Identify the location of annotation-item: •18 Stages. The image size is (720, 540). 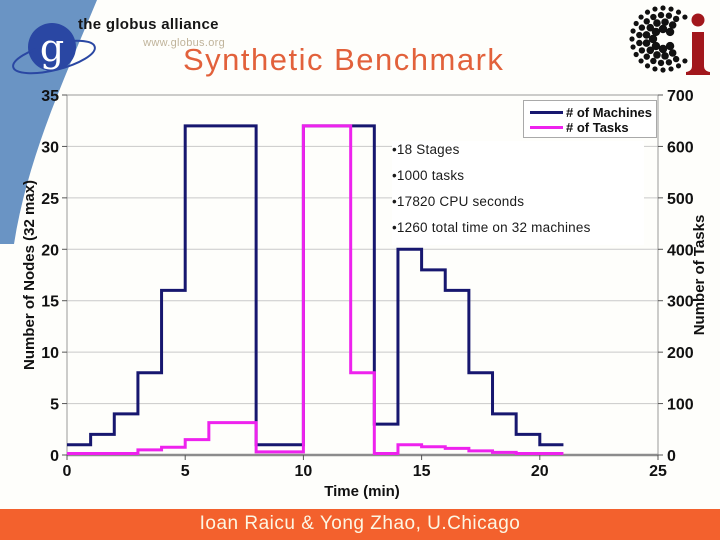
(426, 149).